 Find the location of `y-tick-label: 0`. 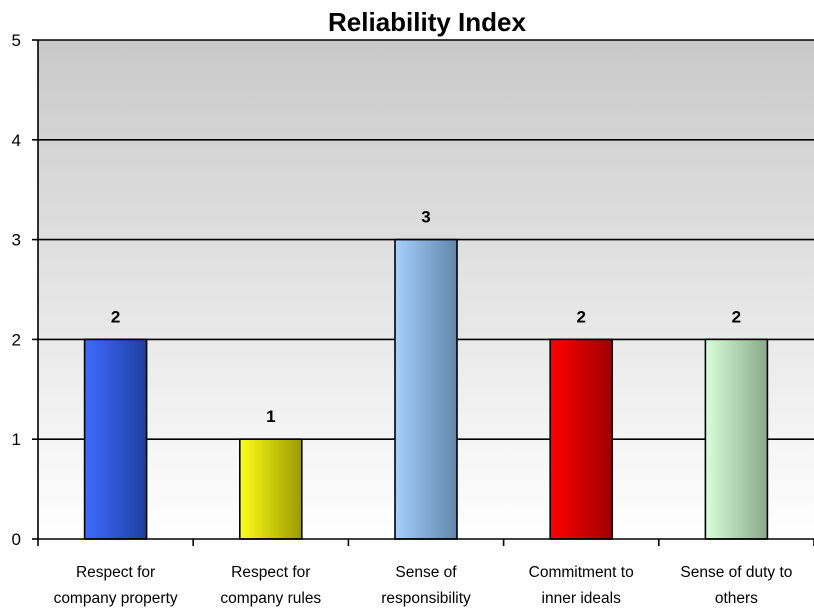

y-tick-label: 0 is located at coordinates (16, 539).